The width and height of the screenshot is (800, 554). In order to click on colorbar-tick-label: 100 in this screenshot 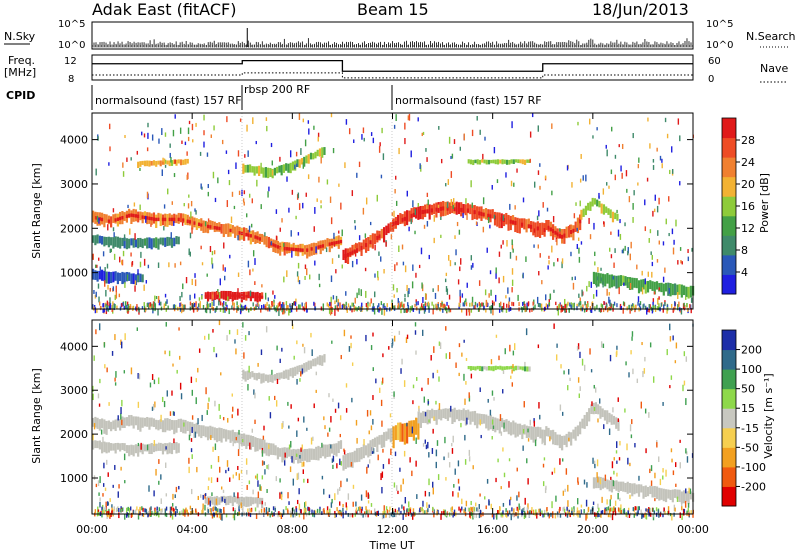, I will do `click(751, 369)`.